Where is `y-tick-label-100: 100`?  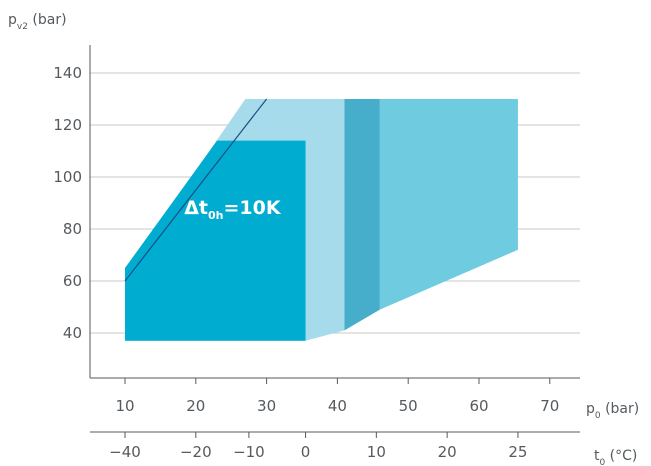 y-tick-label-100: 100 is located at coordinates (67, 177).